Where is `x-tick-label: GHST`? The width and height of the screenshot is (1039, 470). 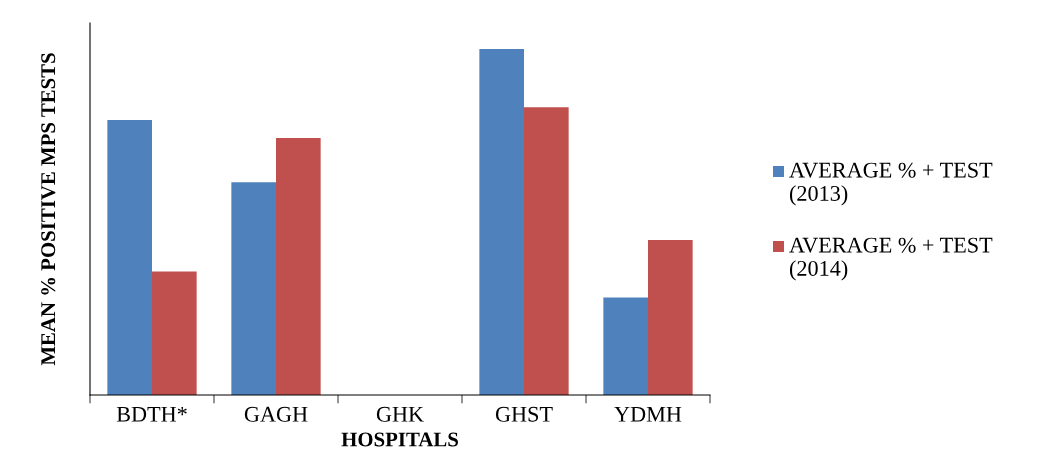
x-tick-label: GHST is located at coordinates (524, 414).